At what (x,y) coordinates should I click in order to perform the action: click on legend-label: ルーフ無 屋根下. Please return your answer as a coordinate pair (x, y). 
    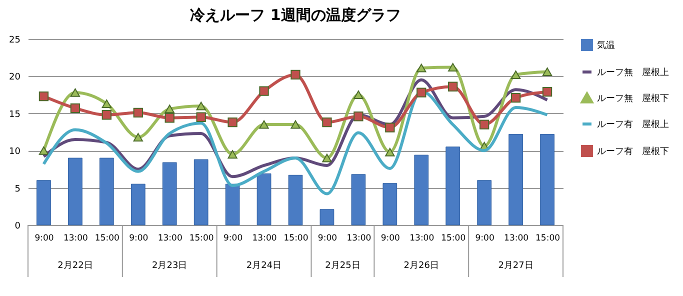
    Looking at the image, I should click on (633, 98).